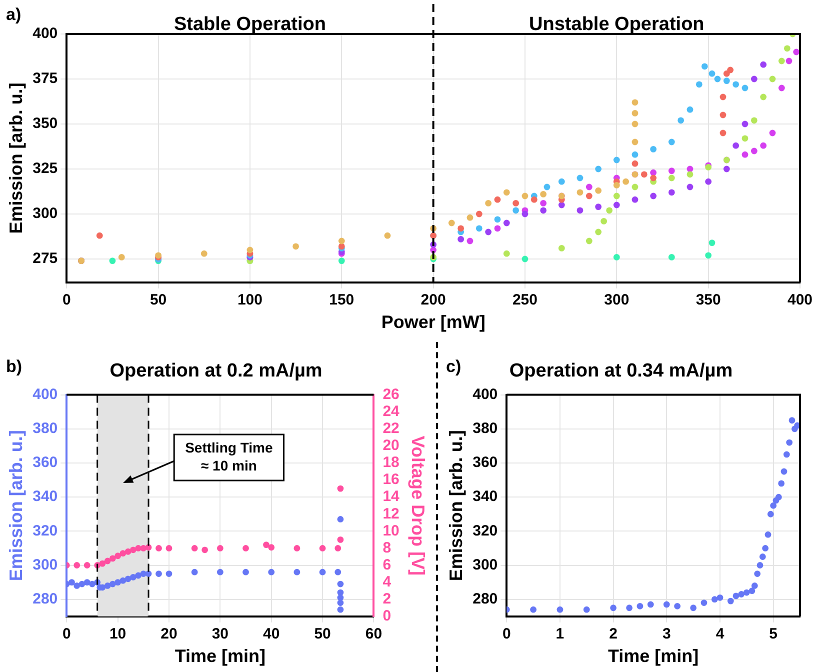  What do you see at coordinates (387, 581) in the screenshot?
I see `y2-tick-label: 4` at bounding box center [387, 581].